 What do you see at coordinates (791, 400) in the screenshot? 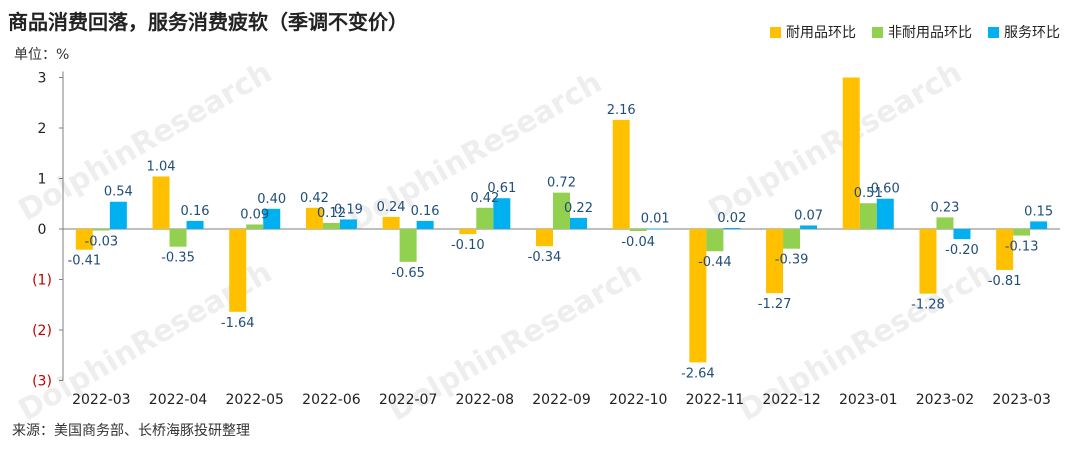
I see `x-tick-label: 2022-12` at bounding box center [791, 400].